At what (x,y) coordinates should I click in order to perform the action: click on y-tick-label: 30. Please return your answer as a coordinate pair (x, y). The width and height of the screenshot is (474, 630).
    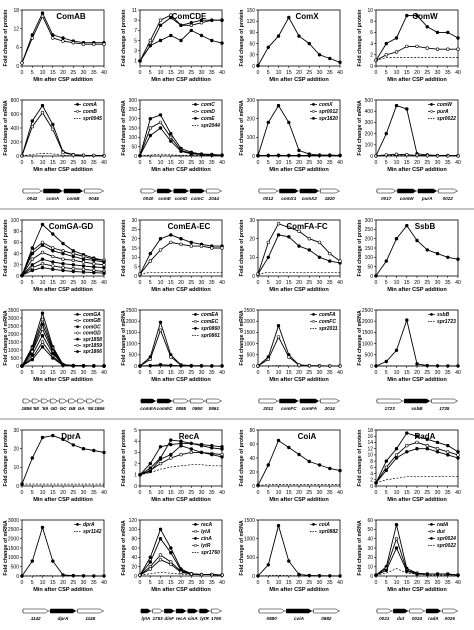
    Looking at the image, I should click on (252, 56).